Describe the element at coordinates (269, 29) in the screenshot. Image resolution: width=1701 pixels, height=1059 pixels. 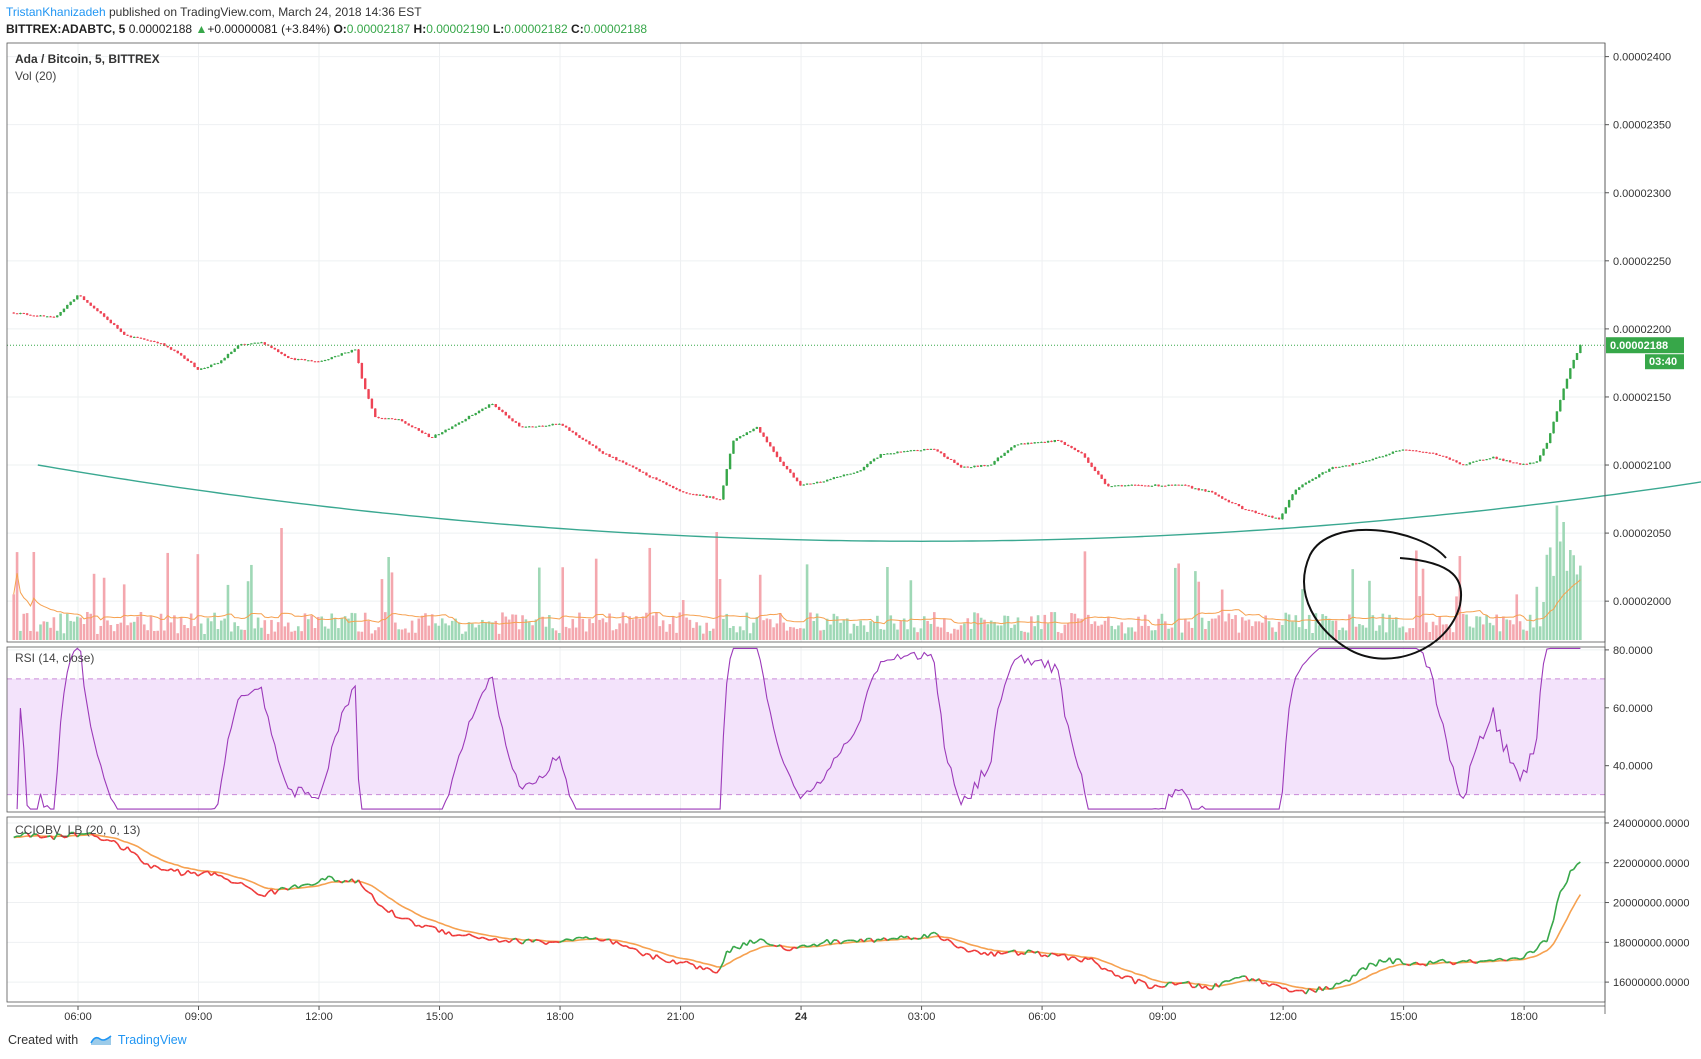
I see `change-value: +0.00000081 (+3.84%)` at that location.